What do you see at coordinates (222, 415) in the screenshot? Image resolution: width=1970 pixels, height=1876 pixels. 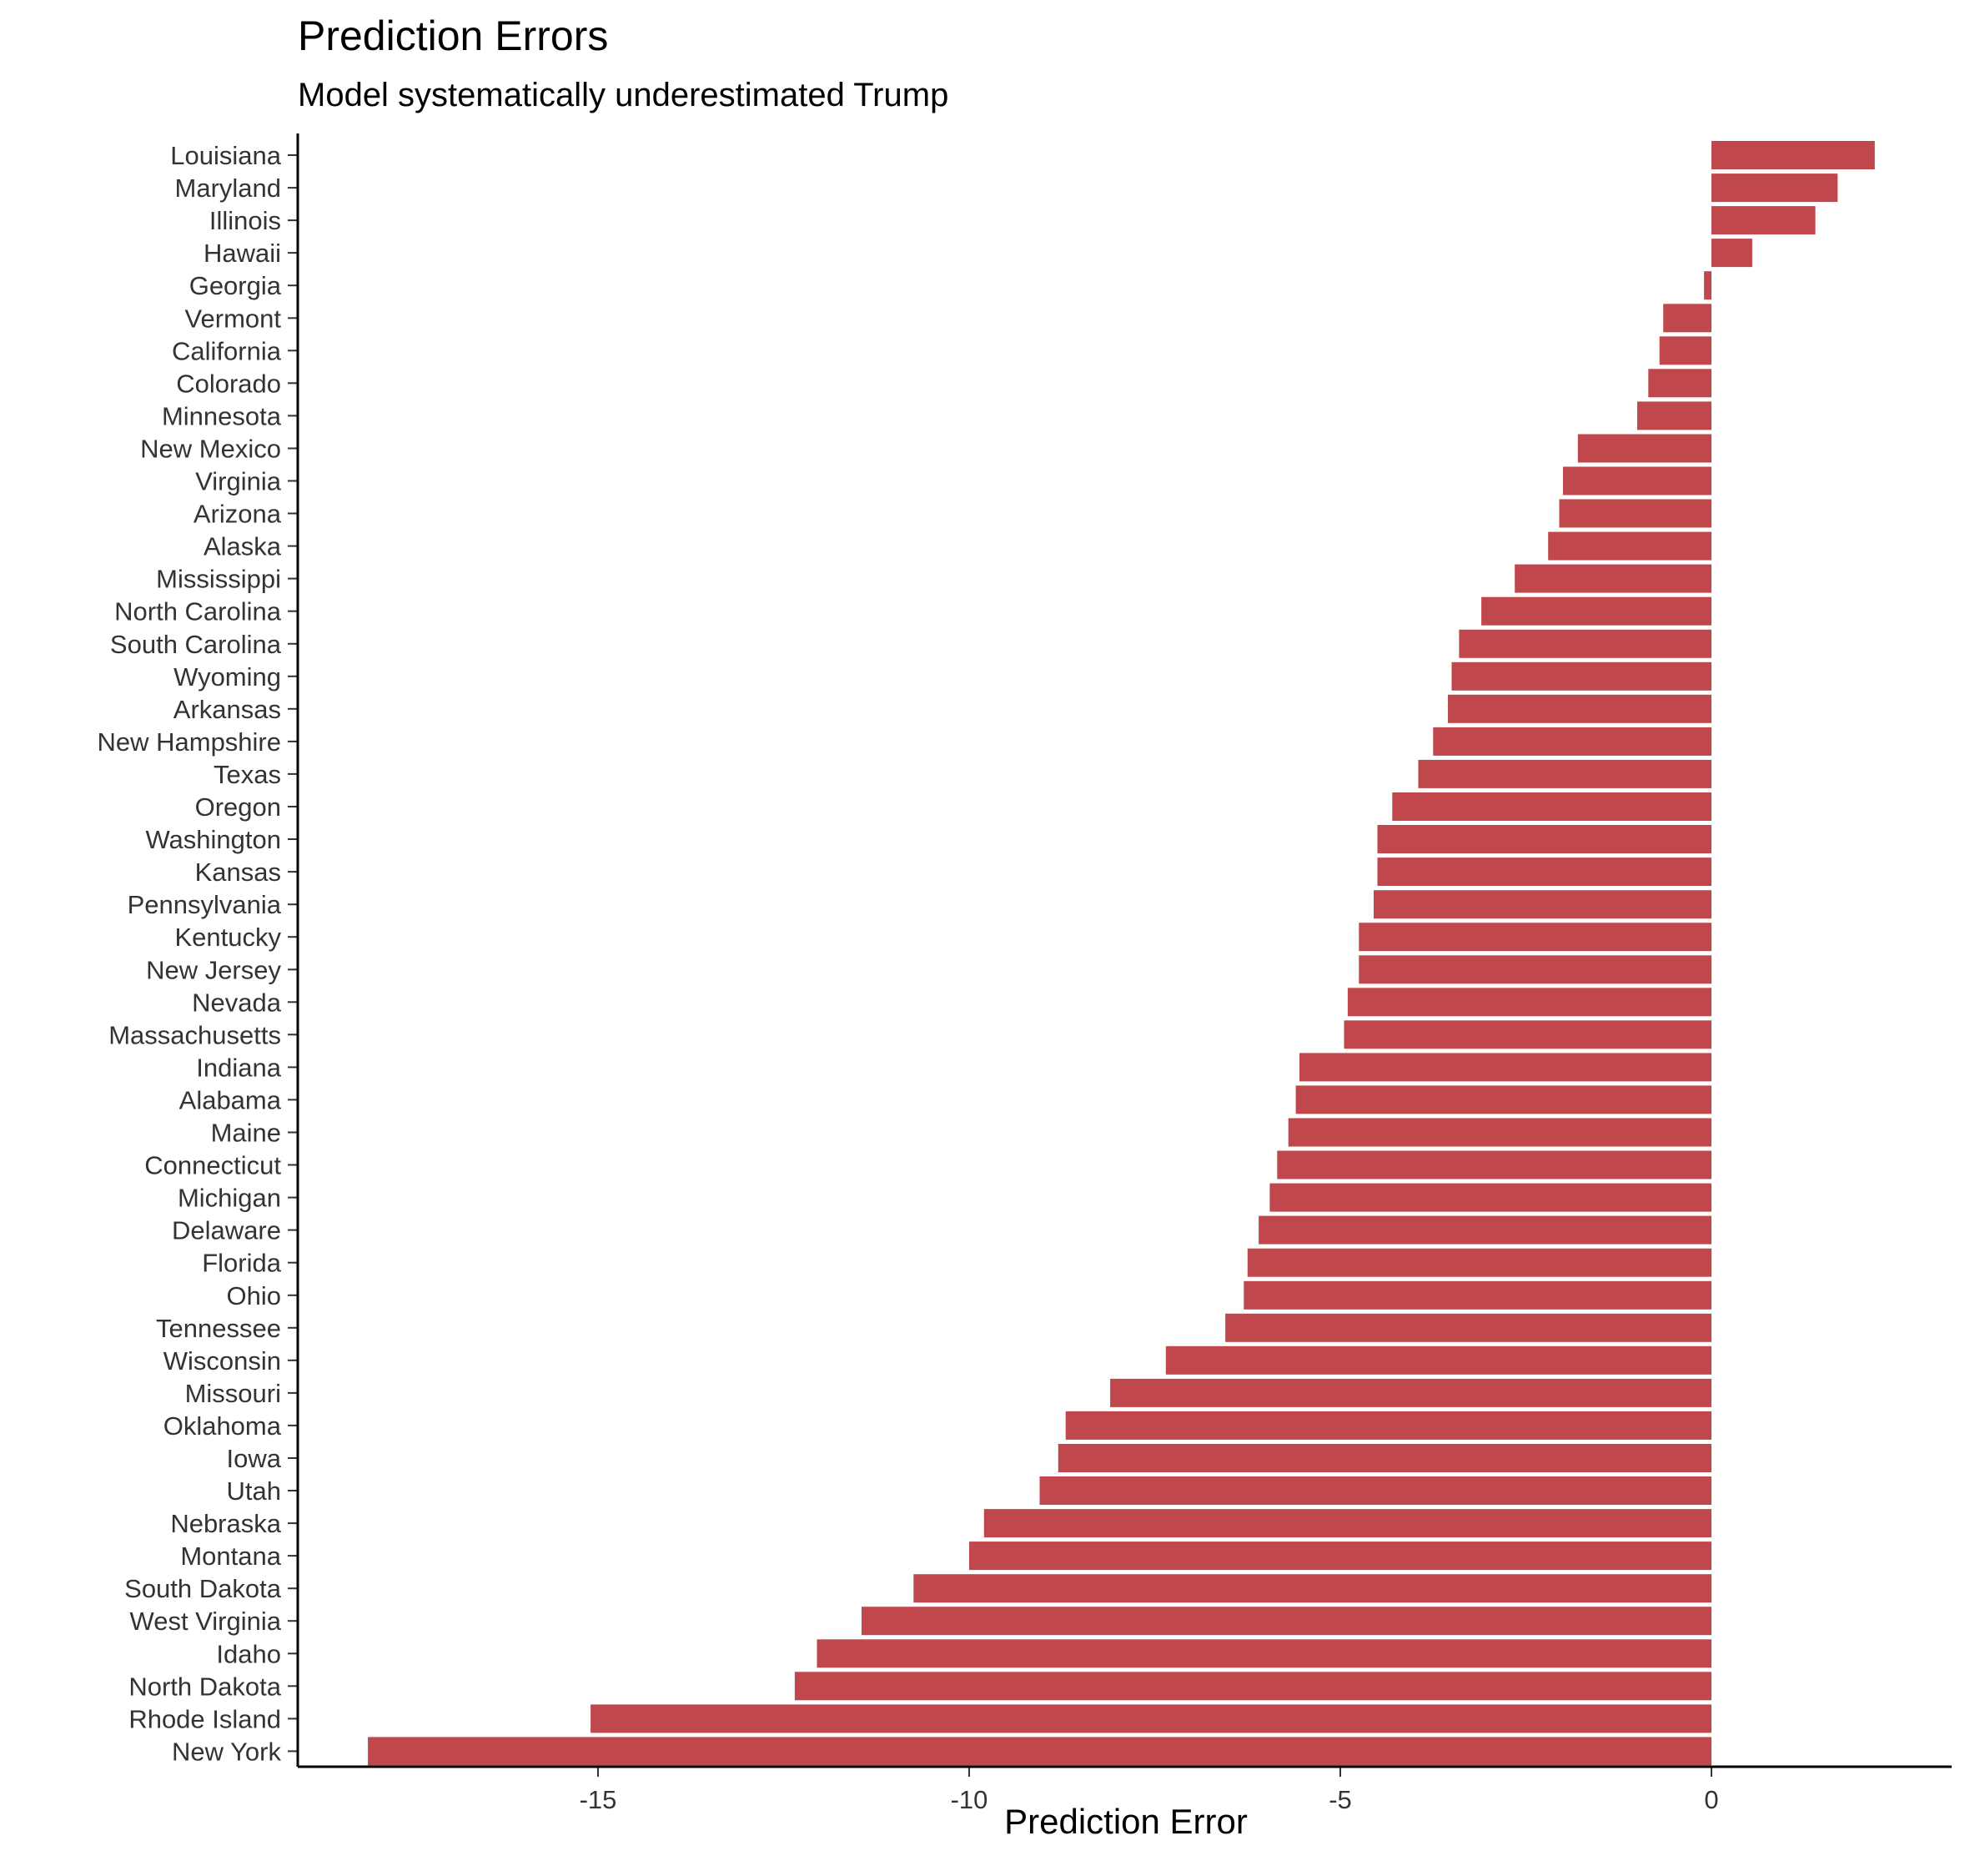 I see `category-label: Minnesota` at bounding box center [222, 415].